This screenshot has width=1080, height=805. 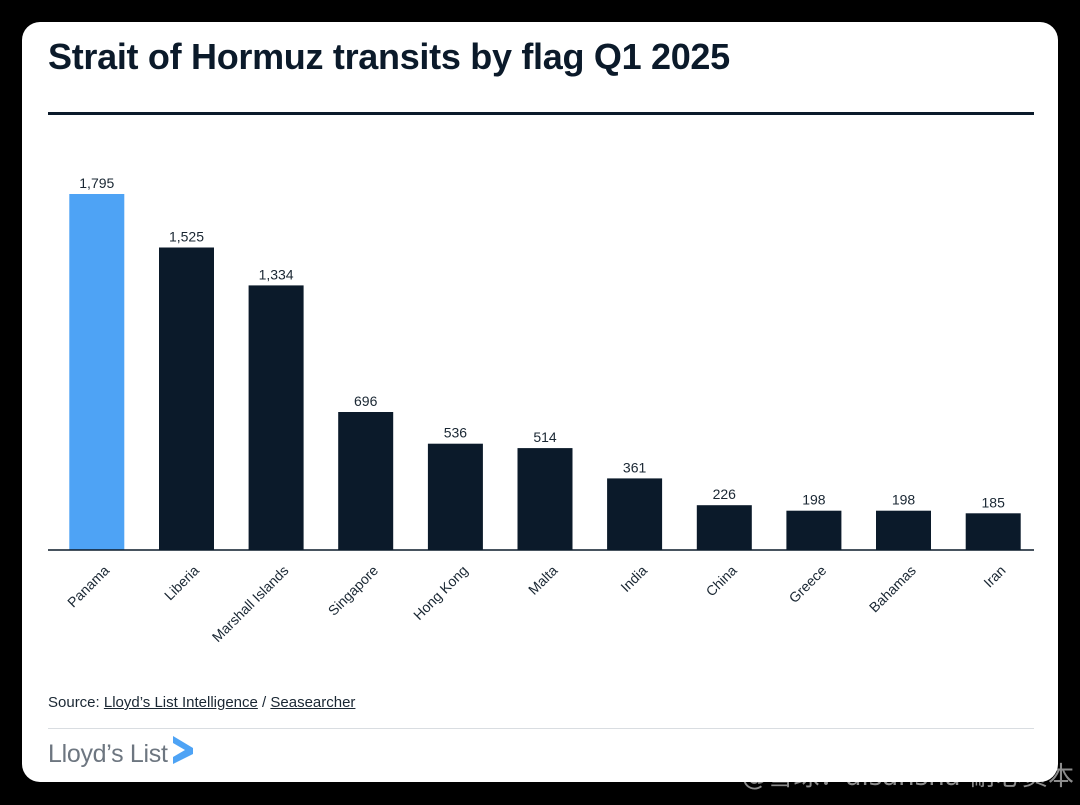 I want to click on title-divider, so click(x=541, y=113).